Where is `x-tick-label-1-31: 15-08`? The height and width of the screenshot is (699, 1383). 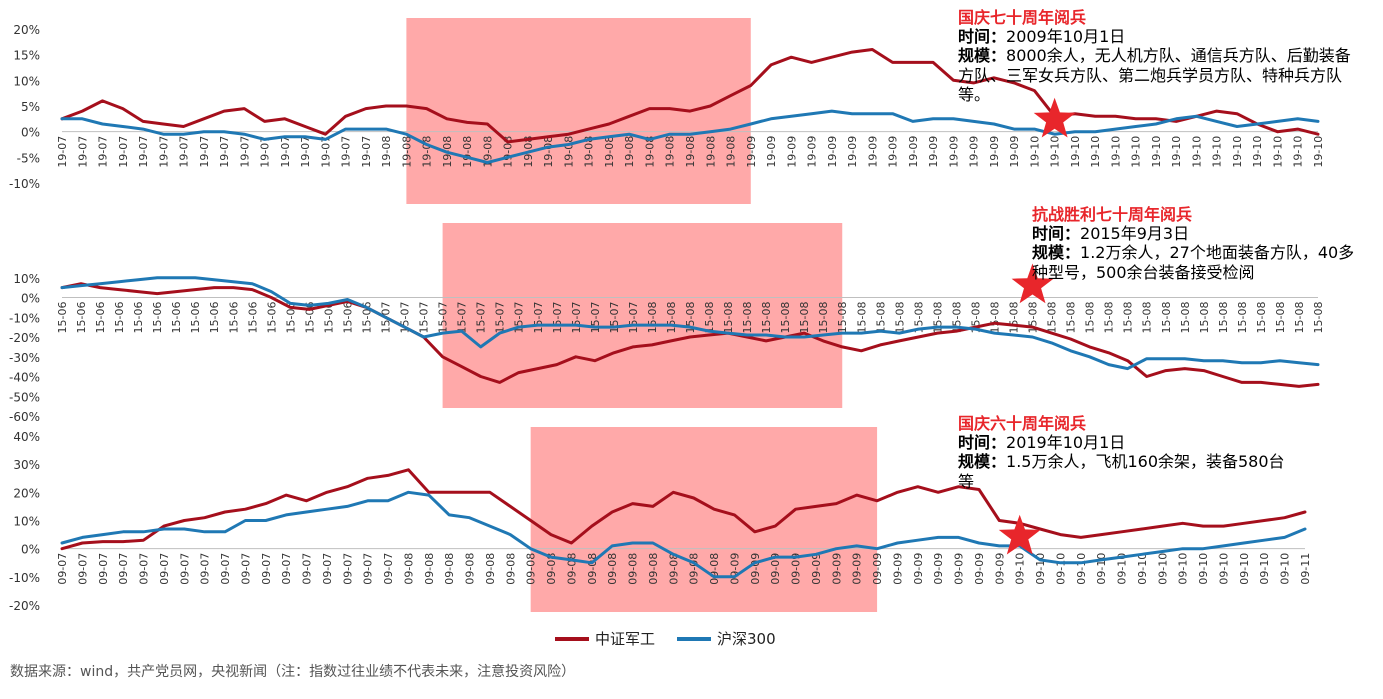
x-tick-label-1-31: 15-08 is located at coordinates (652, 317).